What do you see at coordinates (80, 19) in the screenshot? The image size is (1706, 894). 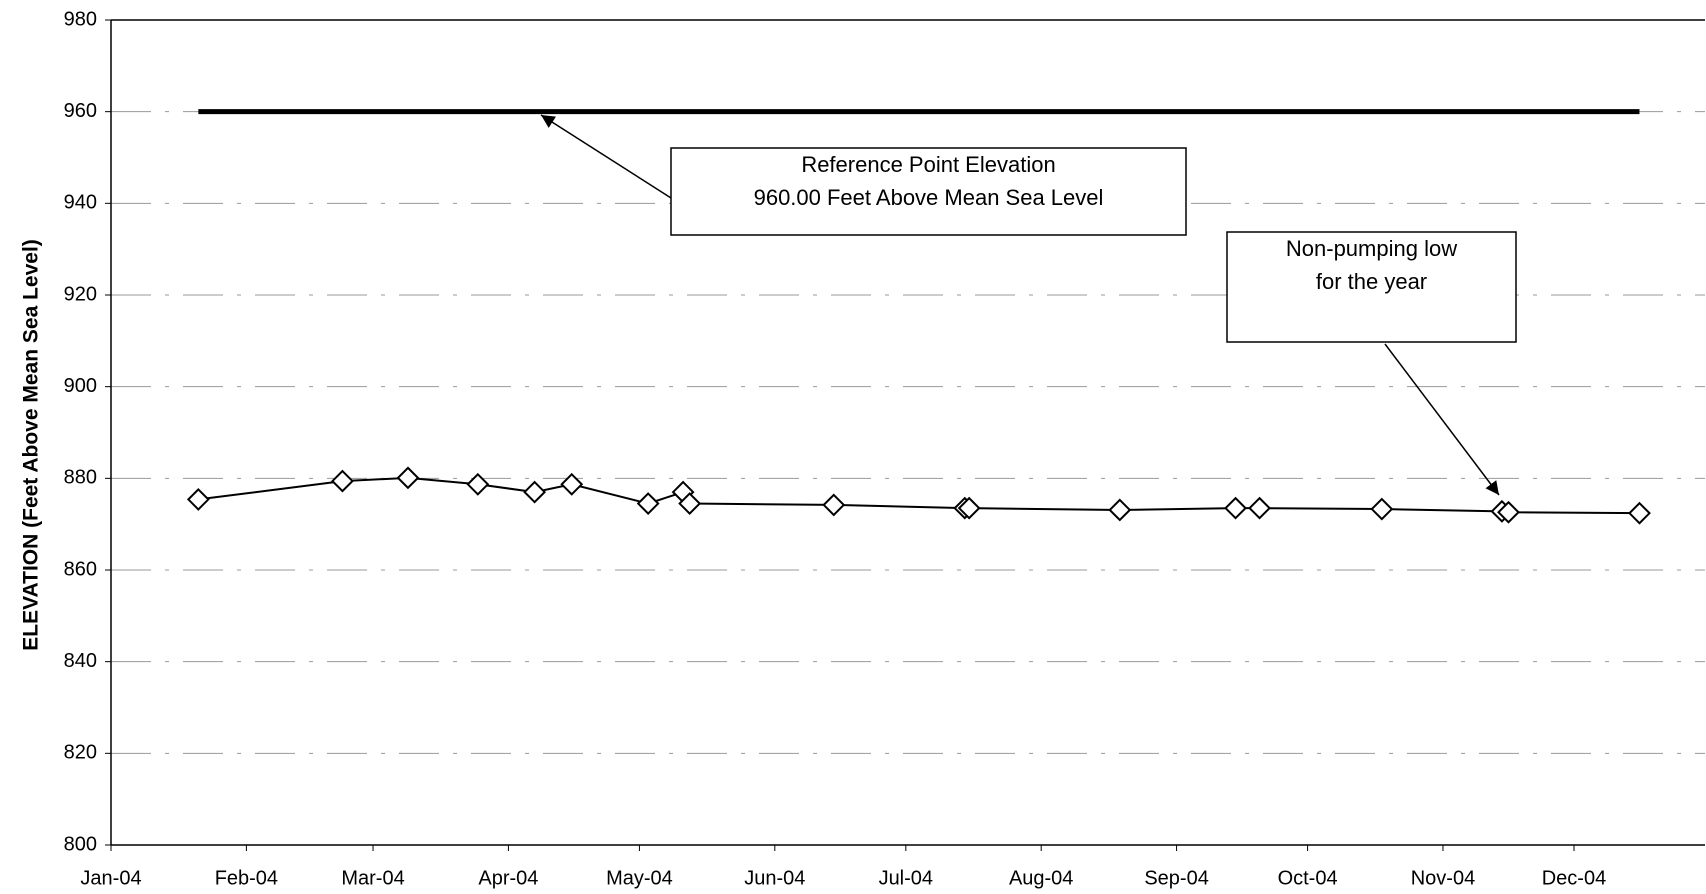 I see `y-tick-label: 980` at bounding box center [80, 19].